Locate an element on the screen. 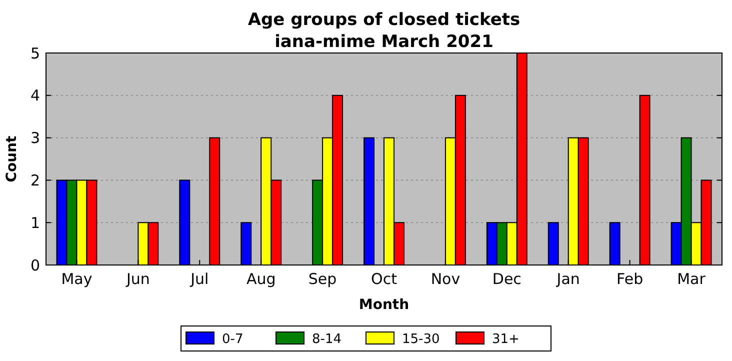  x-tick-label: Jul is located at coordinates (199, 279).